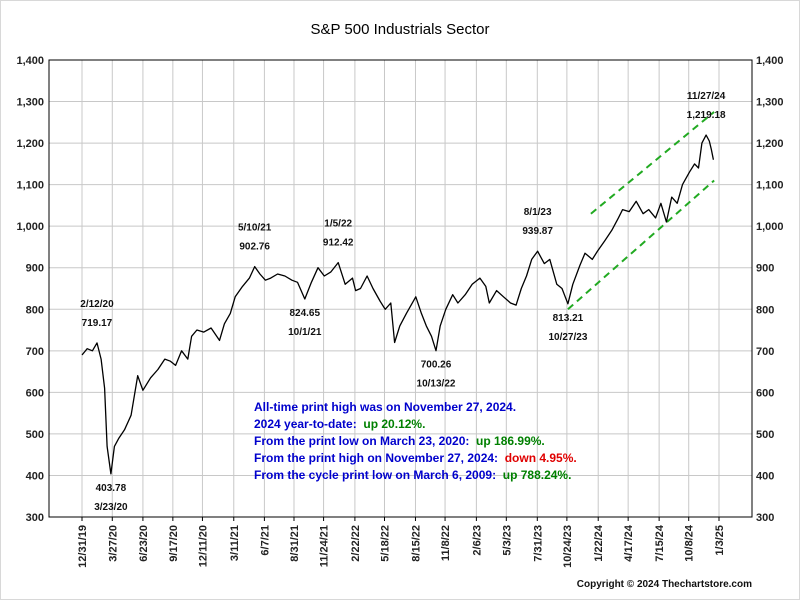  What do you see at coordinates (765, 476) in the screenshot?
I see `y-tick-label-right: 400` at bounding box center [765, 476].